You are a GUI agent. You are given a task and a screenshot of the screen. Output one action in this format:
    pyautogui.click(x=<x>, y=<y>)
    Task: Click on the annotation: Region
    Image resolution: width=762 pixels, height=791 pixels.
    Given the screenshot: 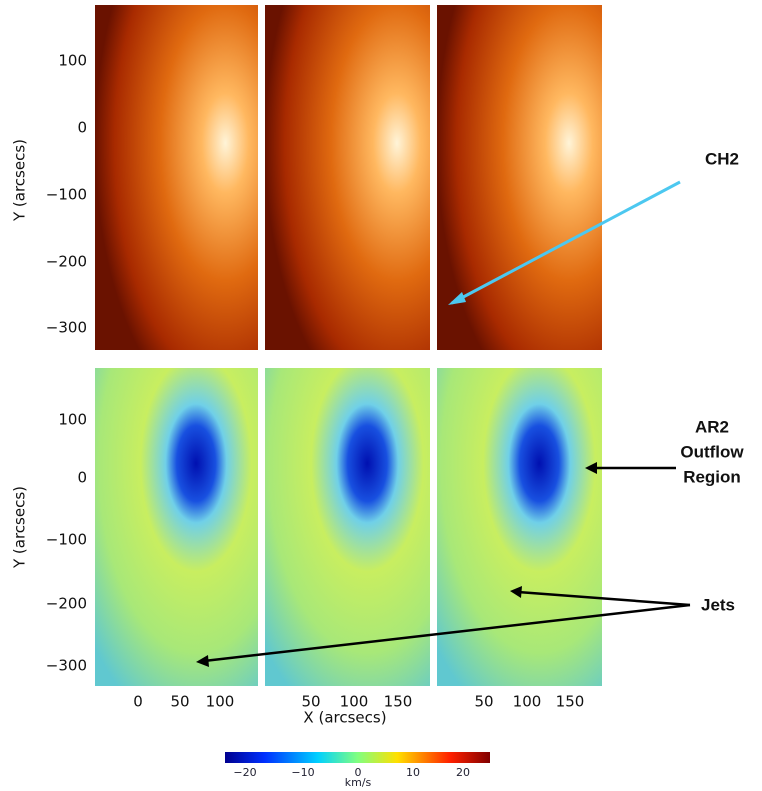 What is the action you would take?
    pyautogui.click(x=712, y=476)
    